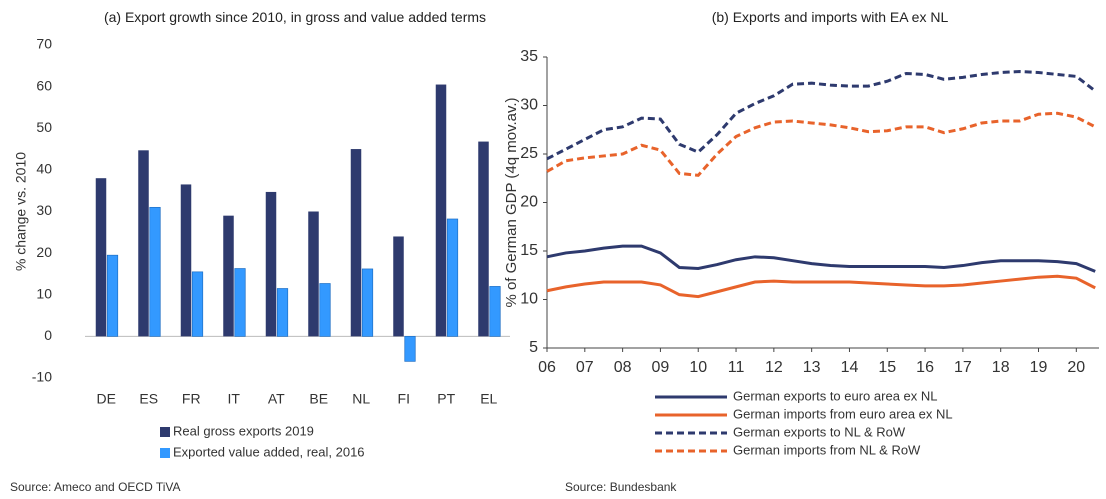  I want to click on x-tick-label: DE, so click(106, 399).